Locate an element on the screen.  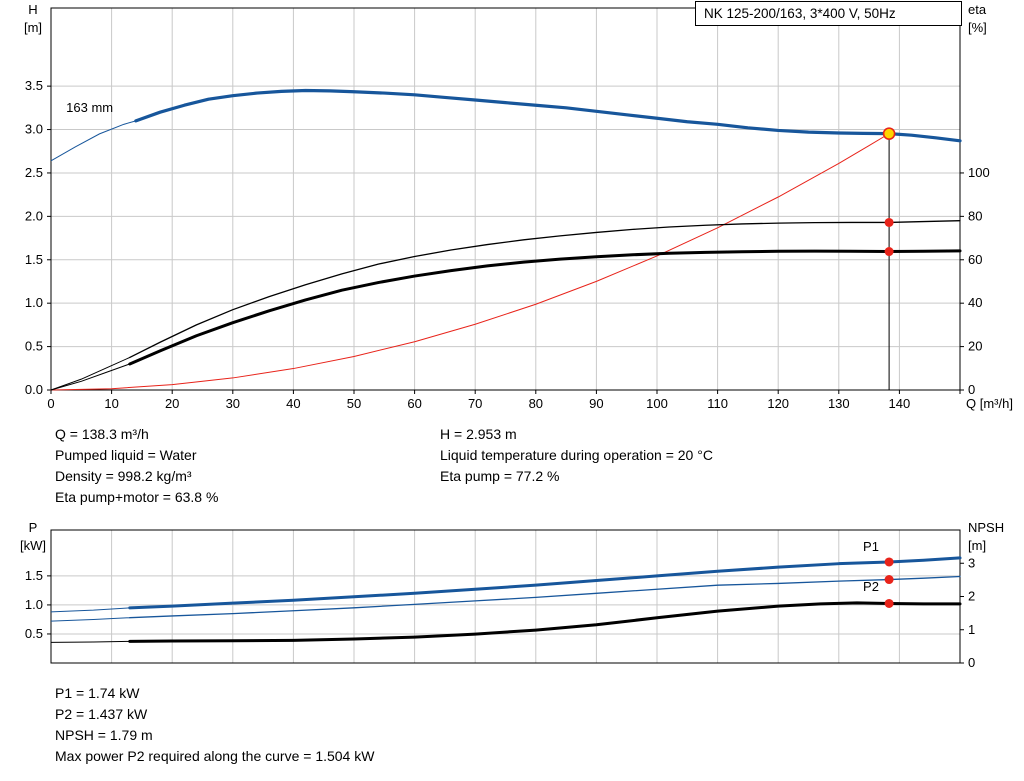
y-right-tick-label: 3 is located at coordinates (971, 562).